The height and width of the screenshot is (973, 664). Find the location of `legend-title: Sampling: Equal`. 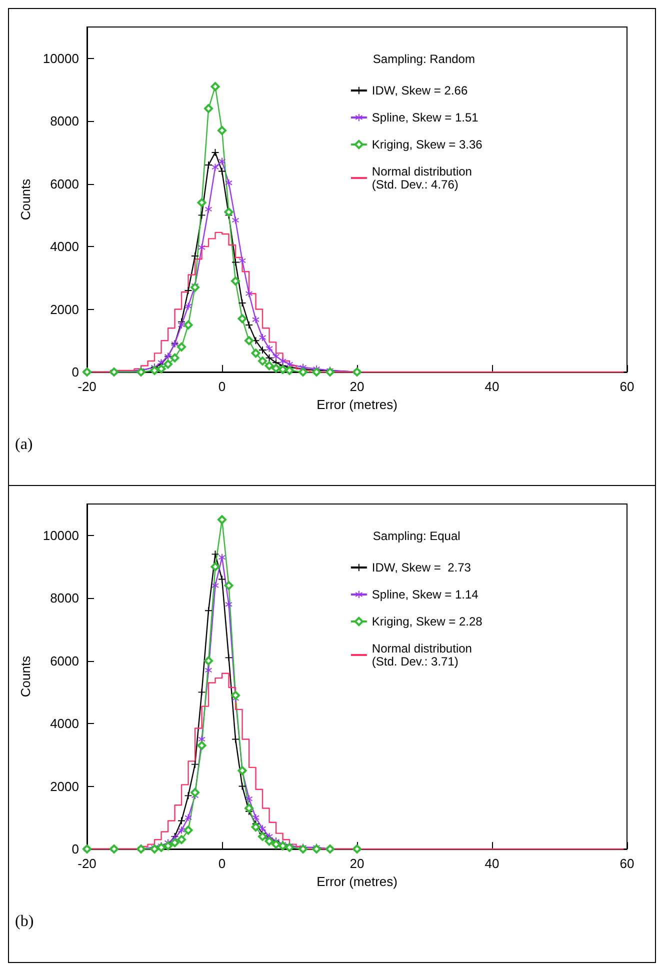

legend-title: Sampling: Equal is located at coordinates (416, 536).